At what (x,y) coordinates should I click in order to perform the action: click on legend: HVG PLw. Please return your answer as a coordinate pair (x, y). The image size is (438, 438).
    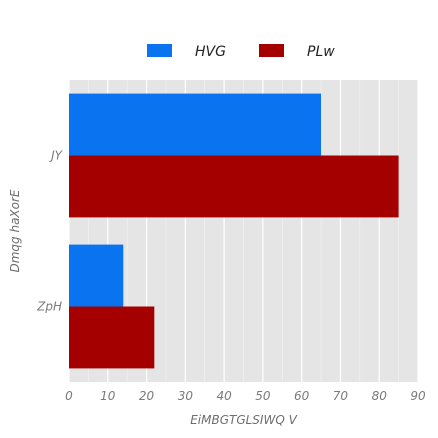
    Looking at the image, I should click on (241, 52).